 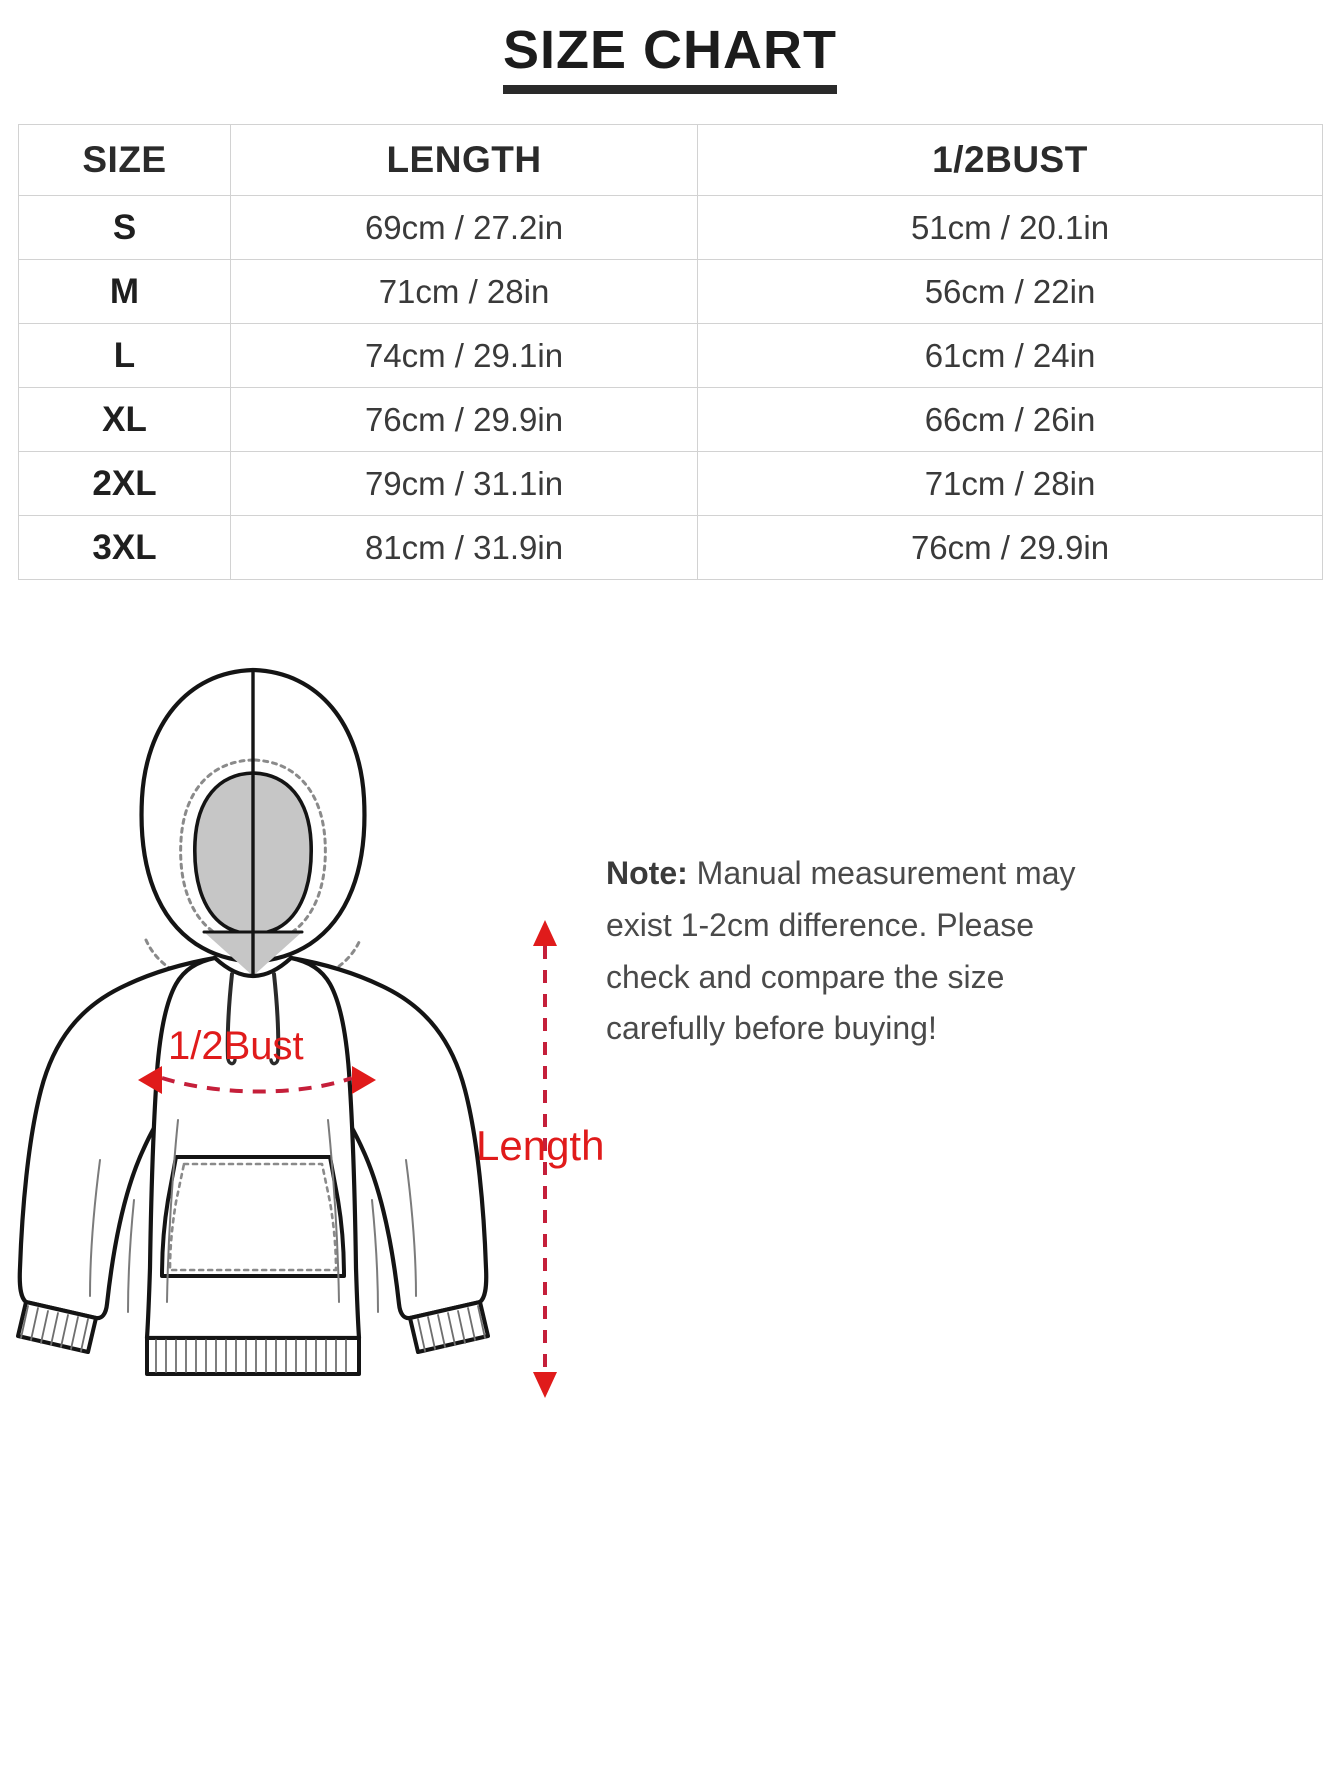 What do you see at coordinates (124, 160) in the screenshot?
I see `column-header-size: SIZE` at bounding box center [124, 160].